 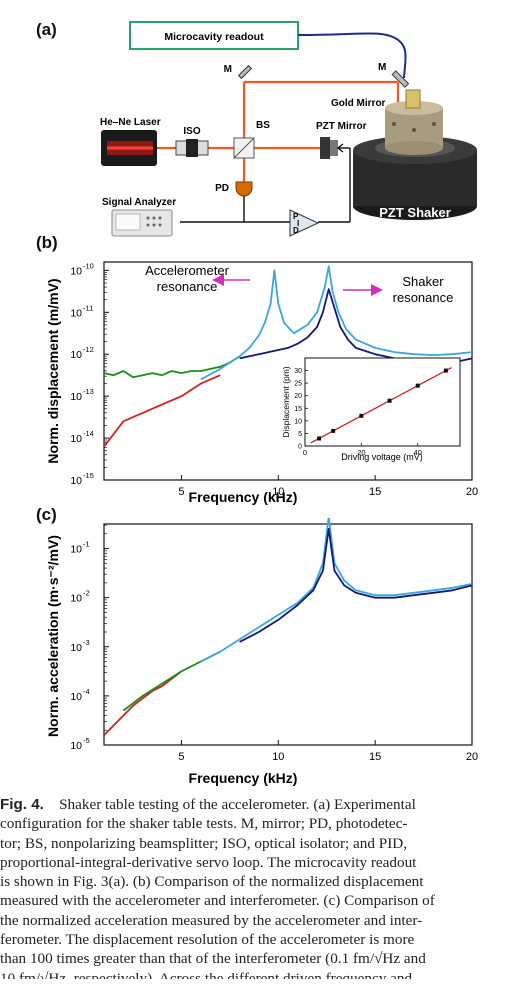 What do you see at coordinates (47, 242) in the screenshot?
I see `panel-label-b: (b)` at bounding box center [47, 242].